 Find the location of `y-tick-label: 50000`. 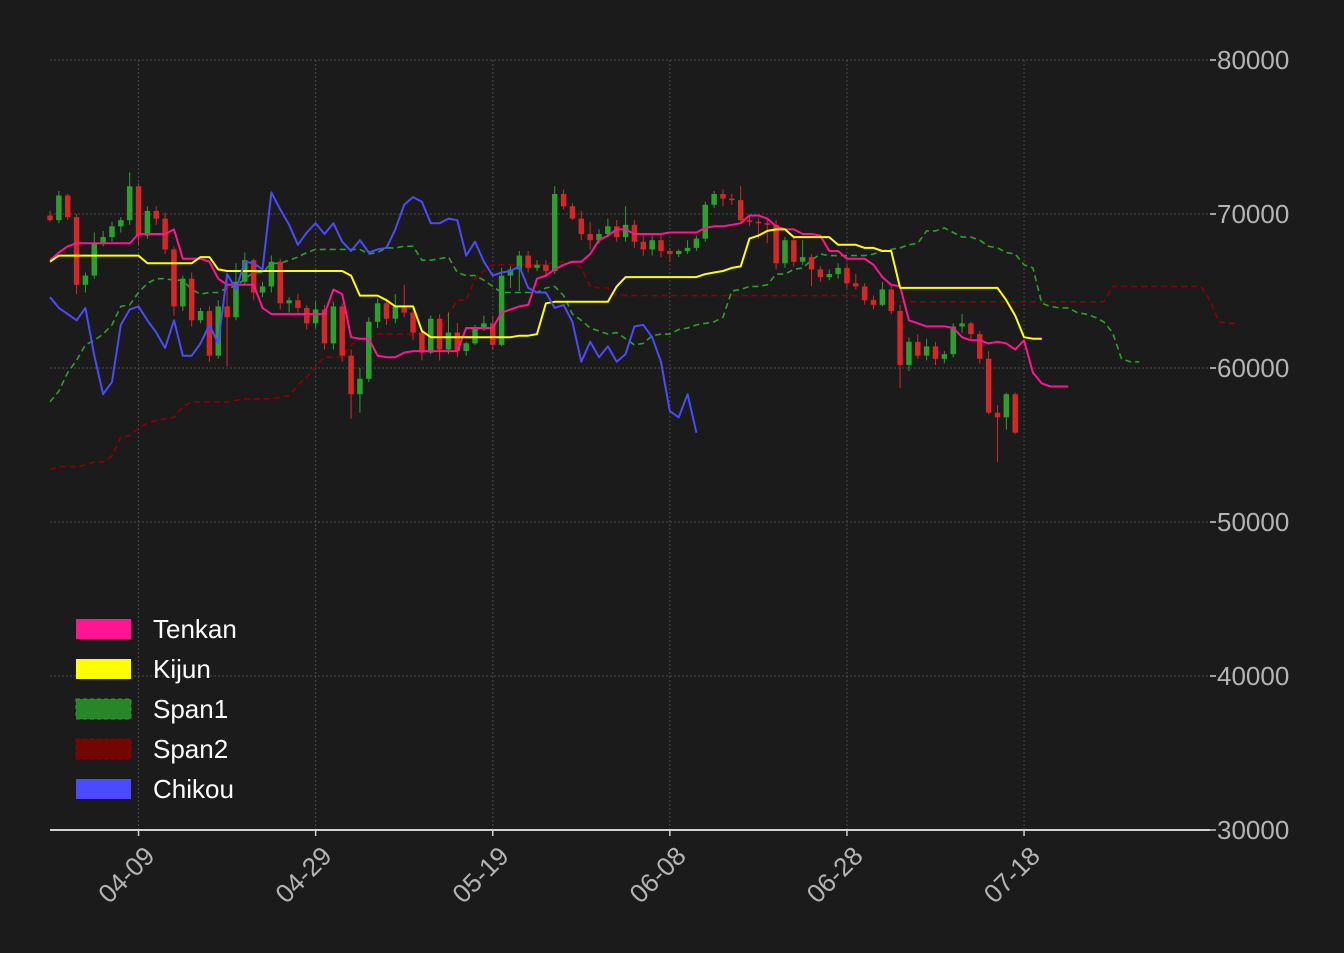

y-tick-label: 50000 is located at coordinates (1253, 522).